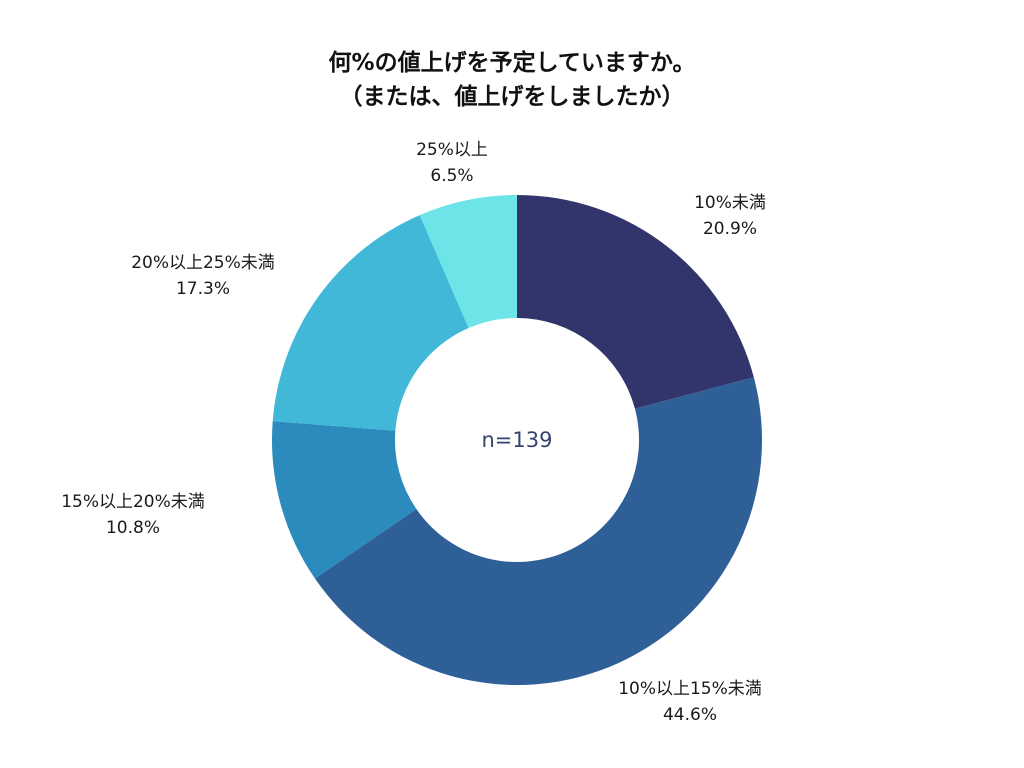 This screenshot has height=768, width=1024. What do you see at coordinates (133, 502) in the screenshot?
I see `slice-category-label: 15%以上20%未満` at bounding box center [133, 502].